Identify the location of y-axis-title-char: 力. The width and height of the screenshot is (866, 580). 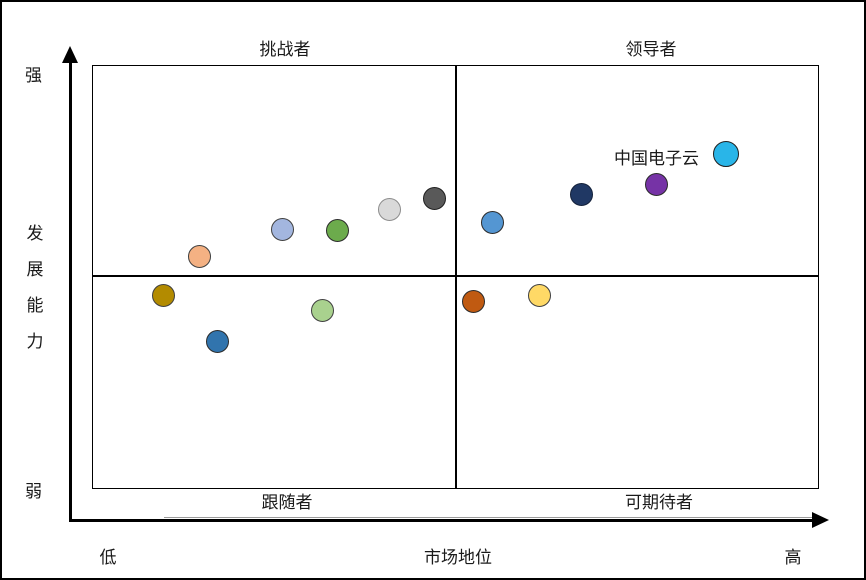
(35, 341).